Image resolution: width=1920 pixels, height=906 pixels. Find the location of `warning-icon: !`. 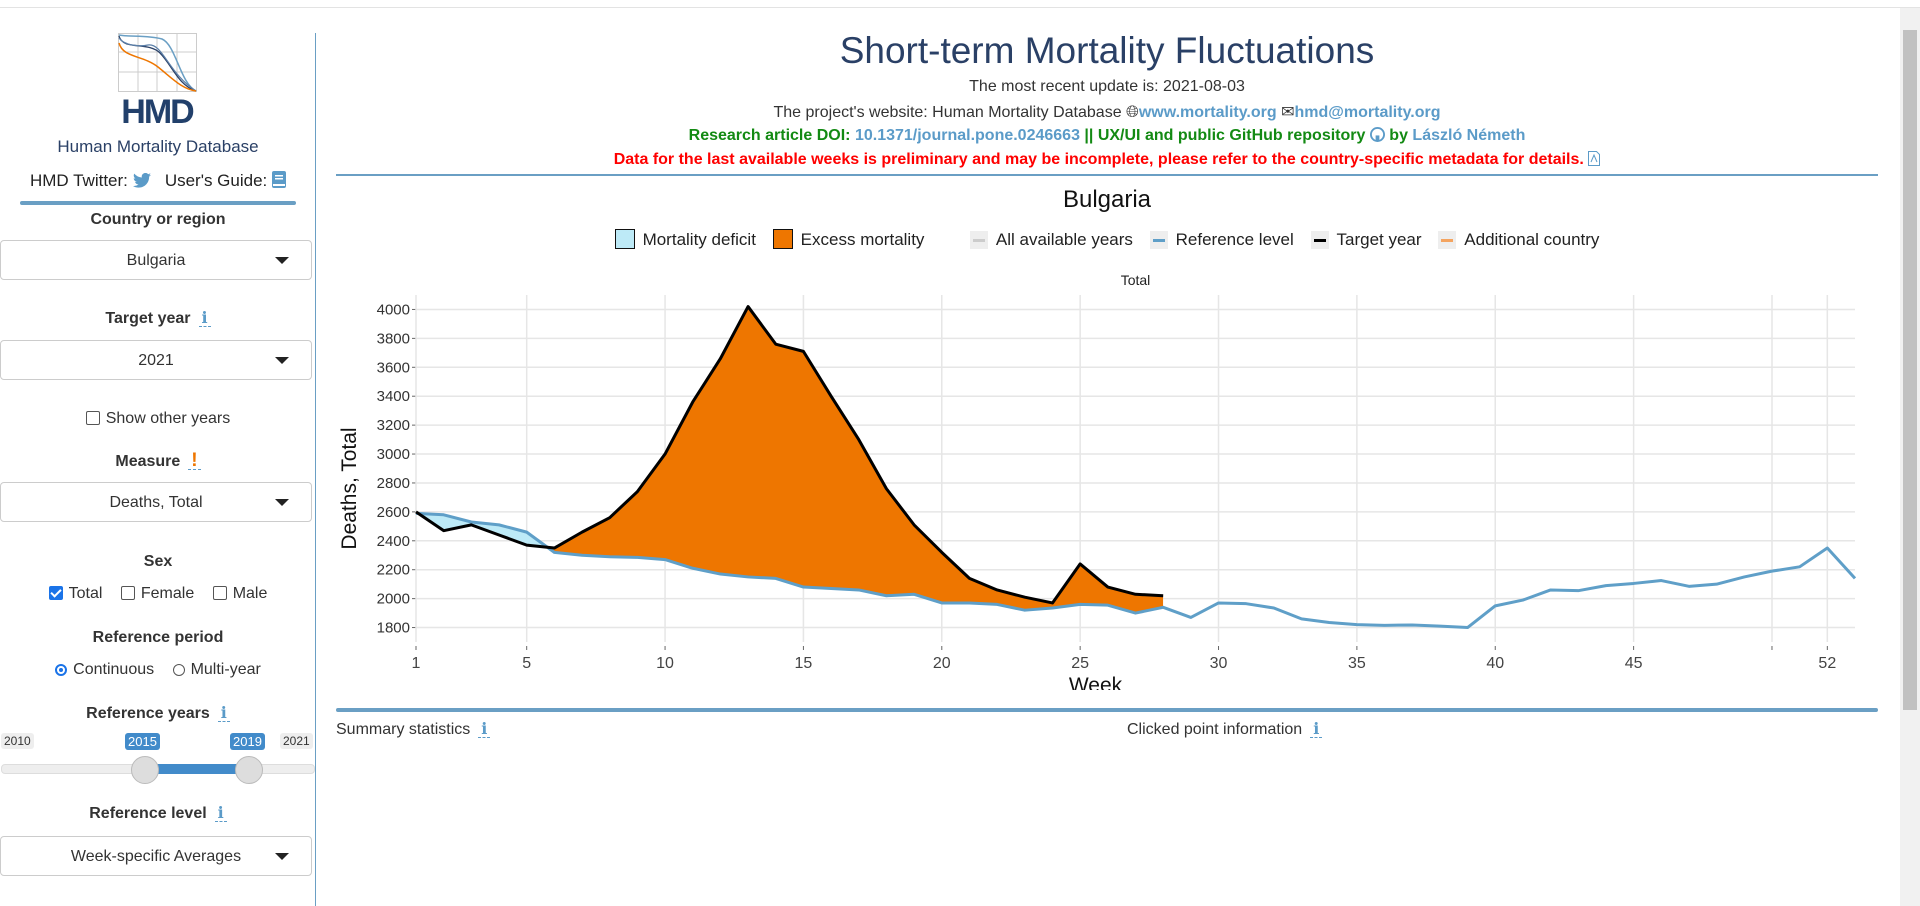

warning-icon: ! is located at coordinates (194, 460).